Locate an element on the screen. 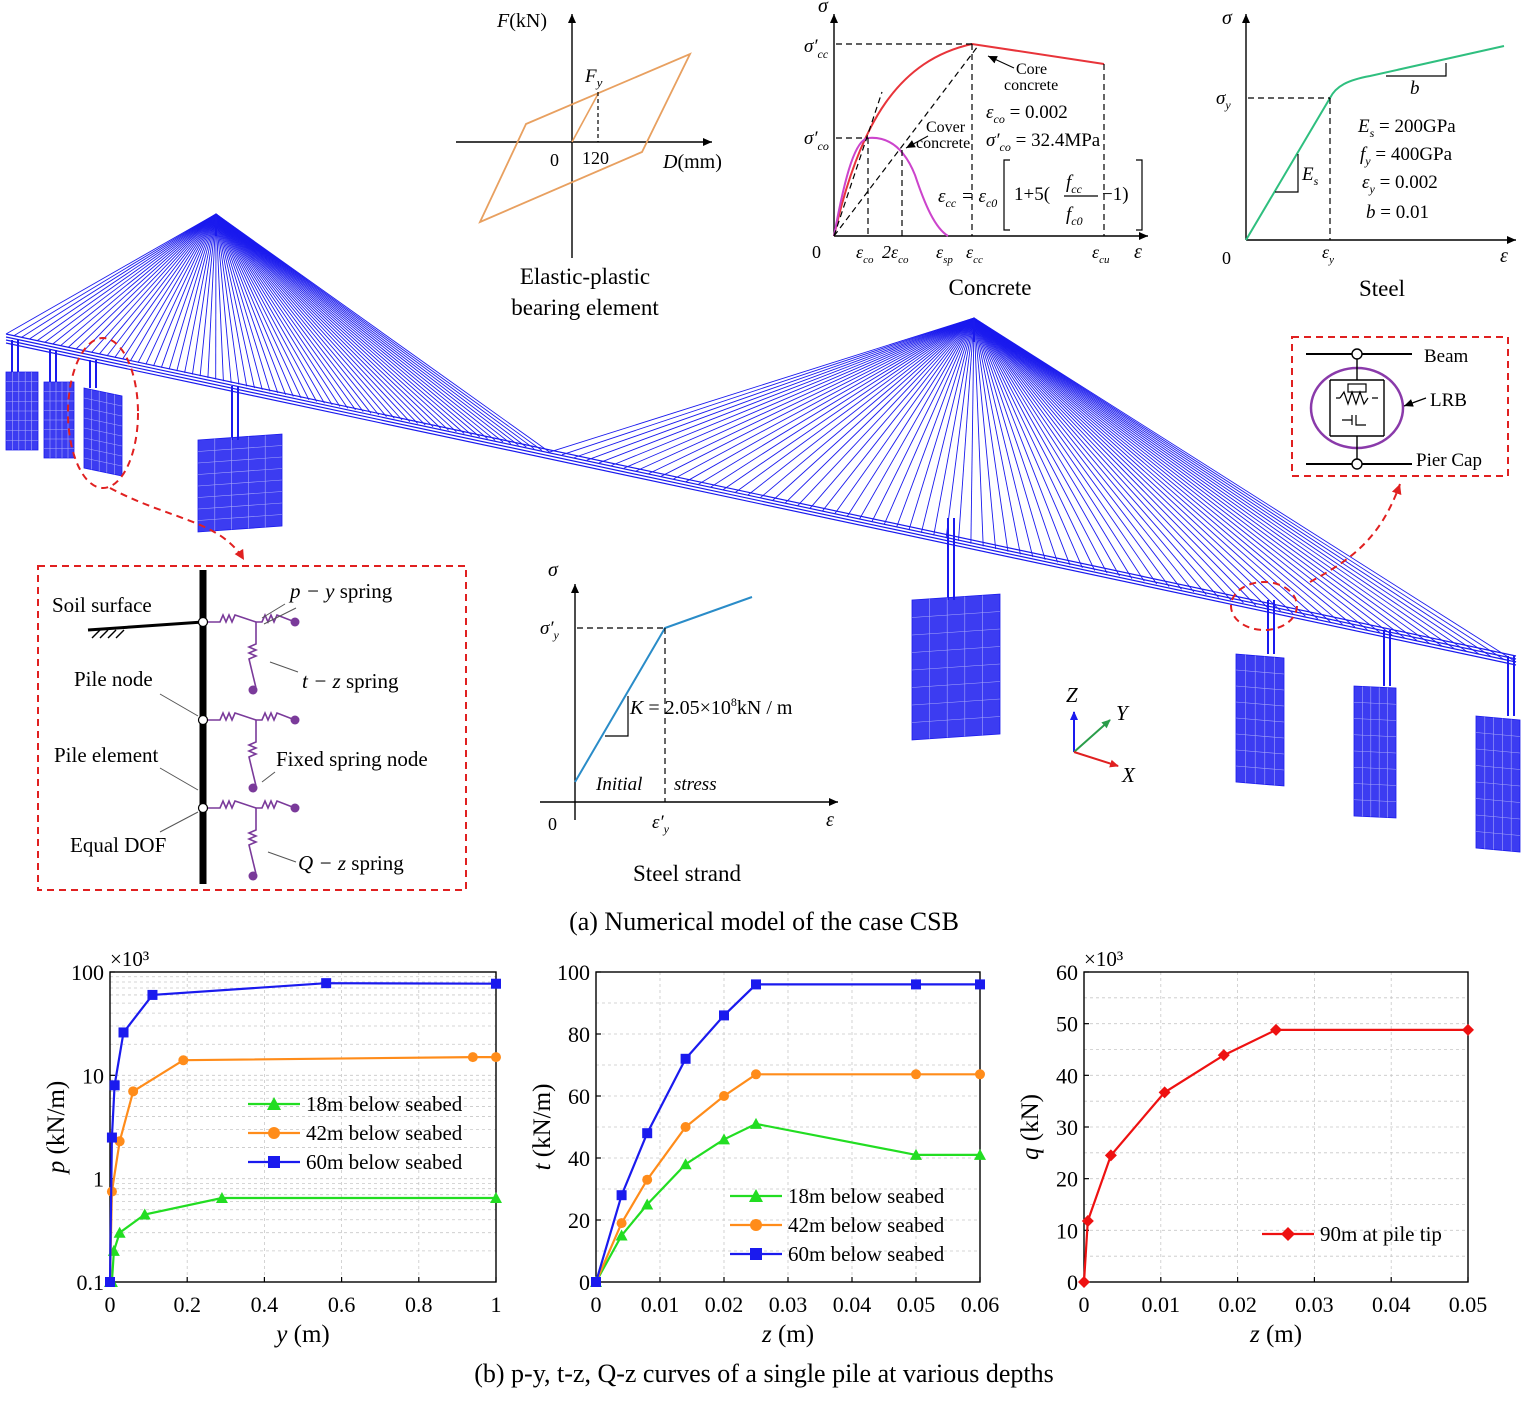 The image size is (1521, 1406). py-spring-label: p − y spring is located at coordinates (340, 591).